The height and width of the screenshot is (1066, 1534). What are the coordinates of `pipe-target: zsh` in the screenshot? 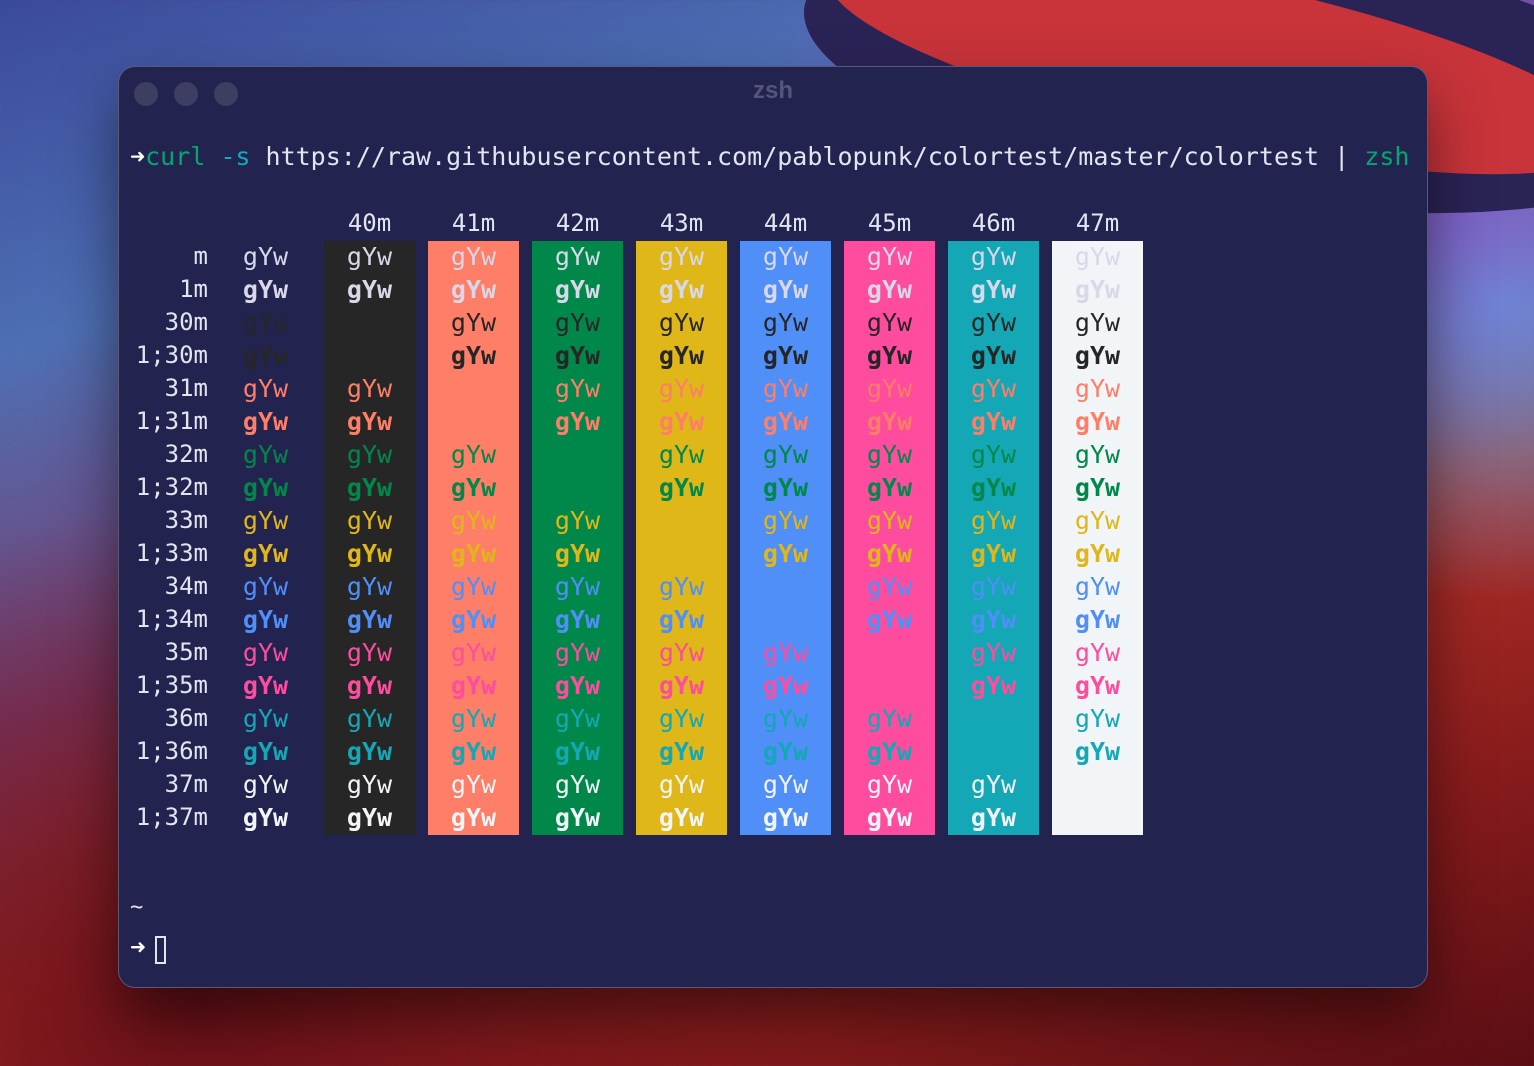 It's located at (1387, 156).